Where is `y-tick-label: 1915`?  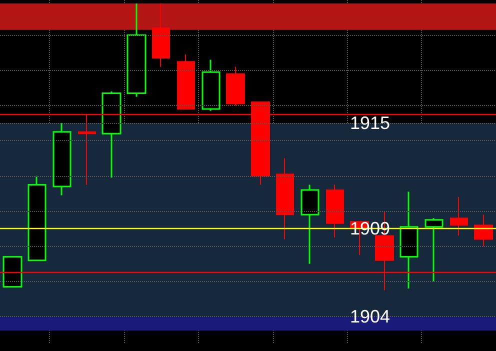 y-tick-label: 1915 is located at coordinates (370, 123).